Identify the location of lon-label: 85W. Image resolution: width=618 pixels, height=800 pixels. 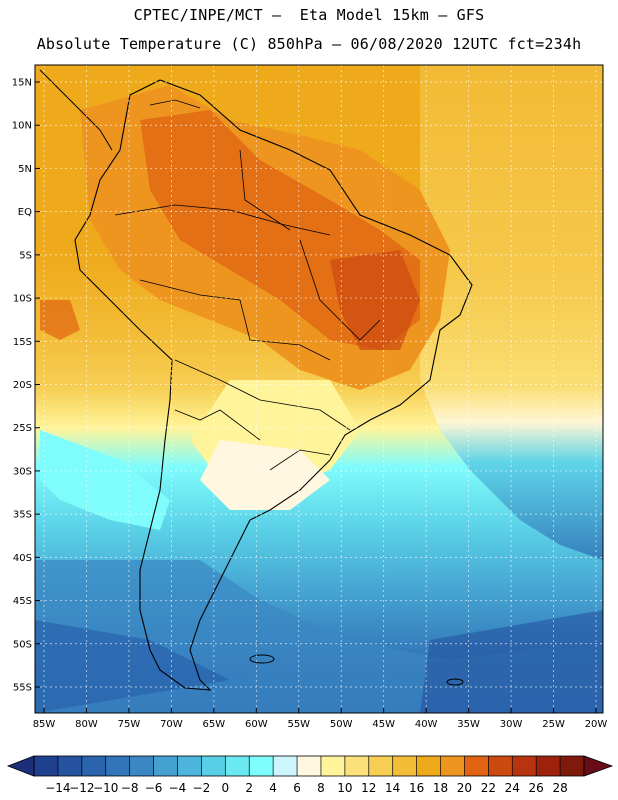
(44, 724).